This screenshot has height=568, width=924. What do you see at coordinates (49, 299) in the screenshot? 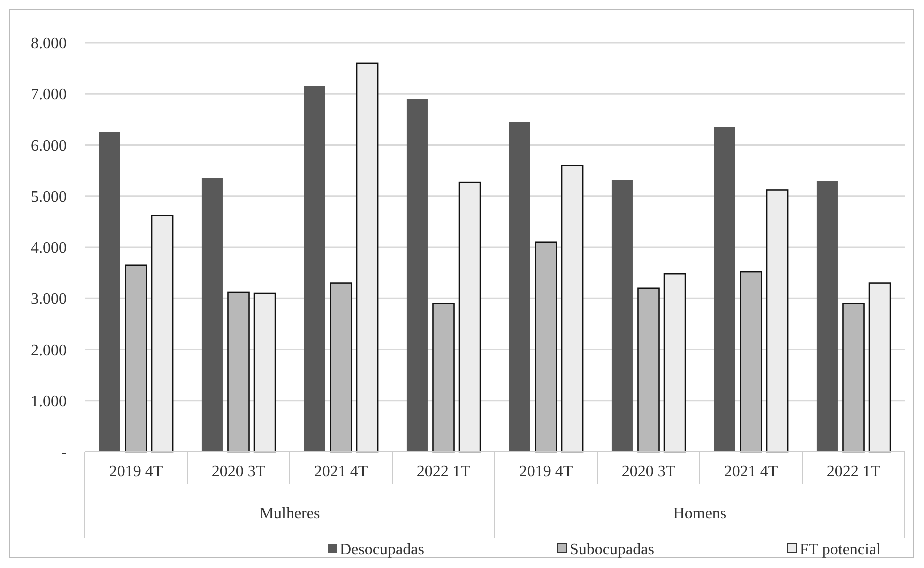
I see `y-tick-label: 3.000` at bounding box center [49, 299].